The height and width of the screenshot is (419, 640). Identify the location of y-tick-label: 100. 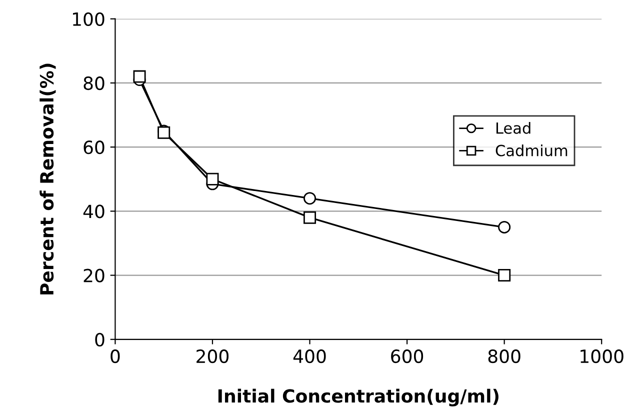
(88, 19).